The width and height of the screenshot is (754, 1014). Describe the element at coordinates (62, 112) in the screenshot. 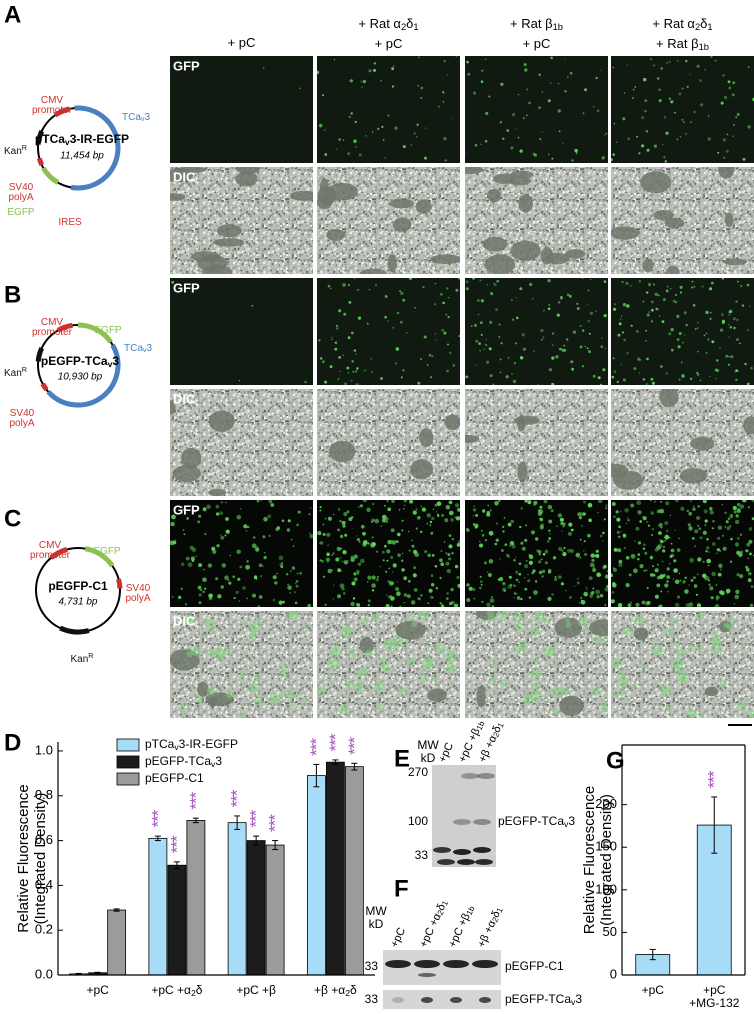

I see `plasmid-feature` at that location.